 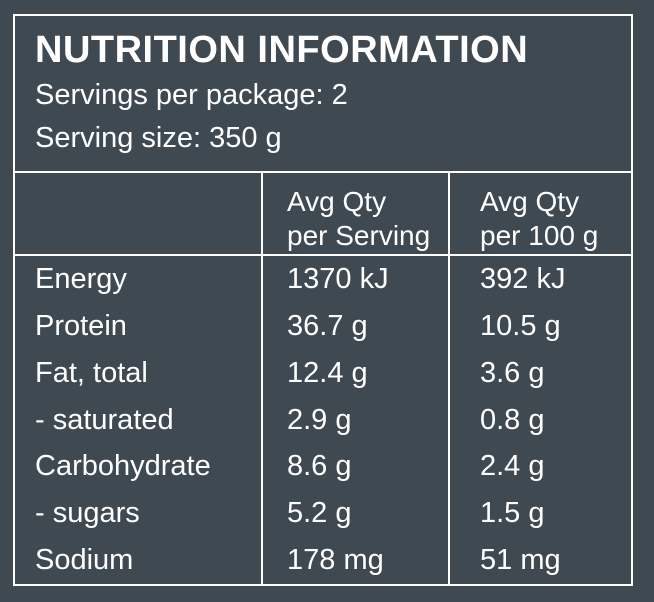 I want to click on value-per-100g: 51 mg, so click(x=539, y=561).